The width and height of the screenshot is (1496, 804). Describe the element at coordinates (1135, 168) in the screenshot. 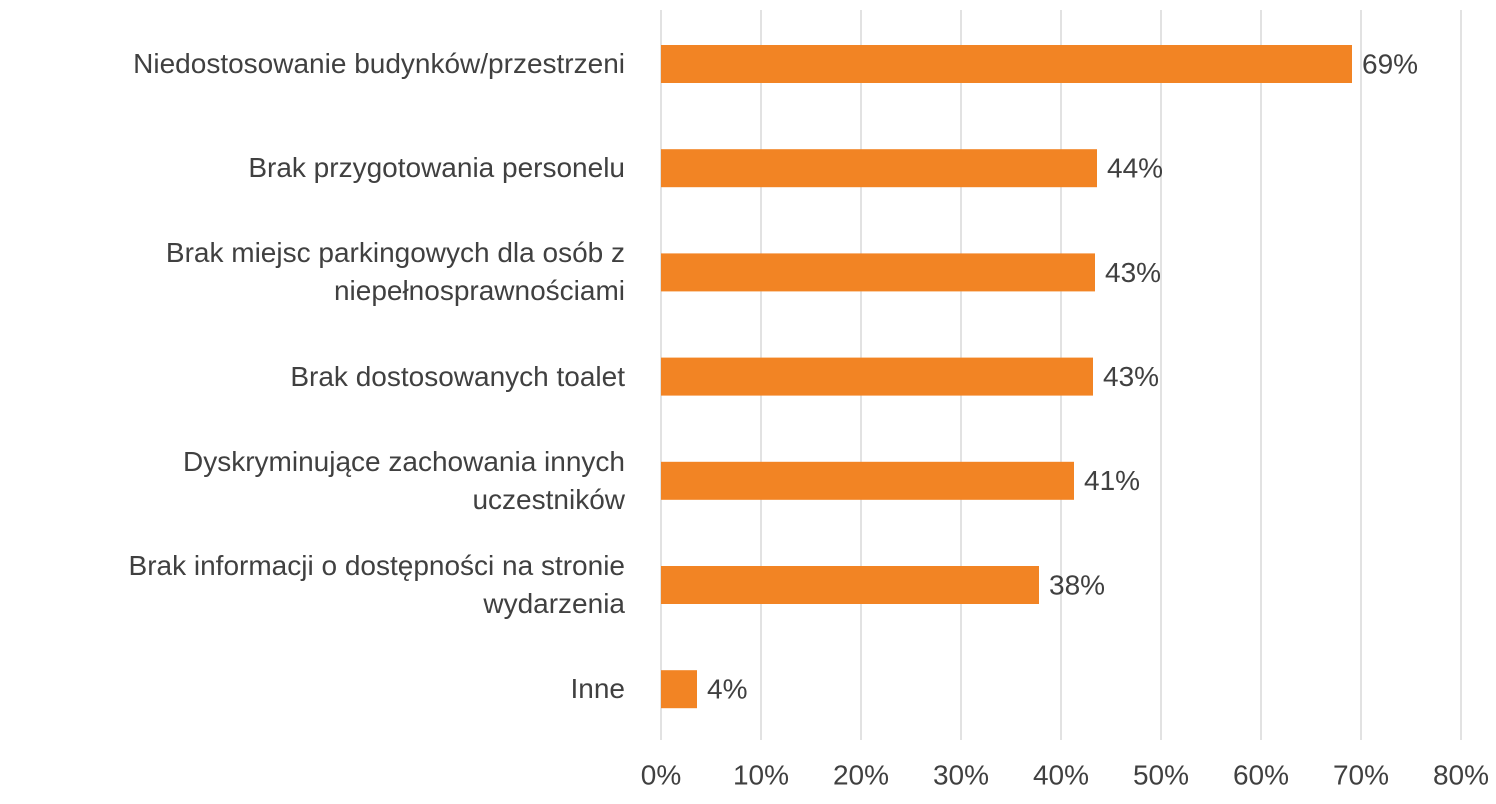

I see `value-label: 44%` at that location.